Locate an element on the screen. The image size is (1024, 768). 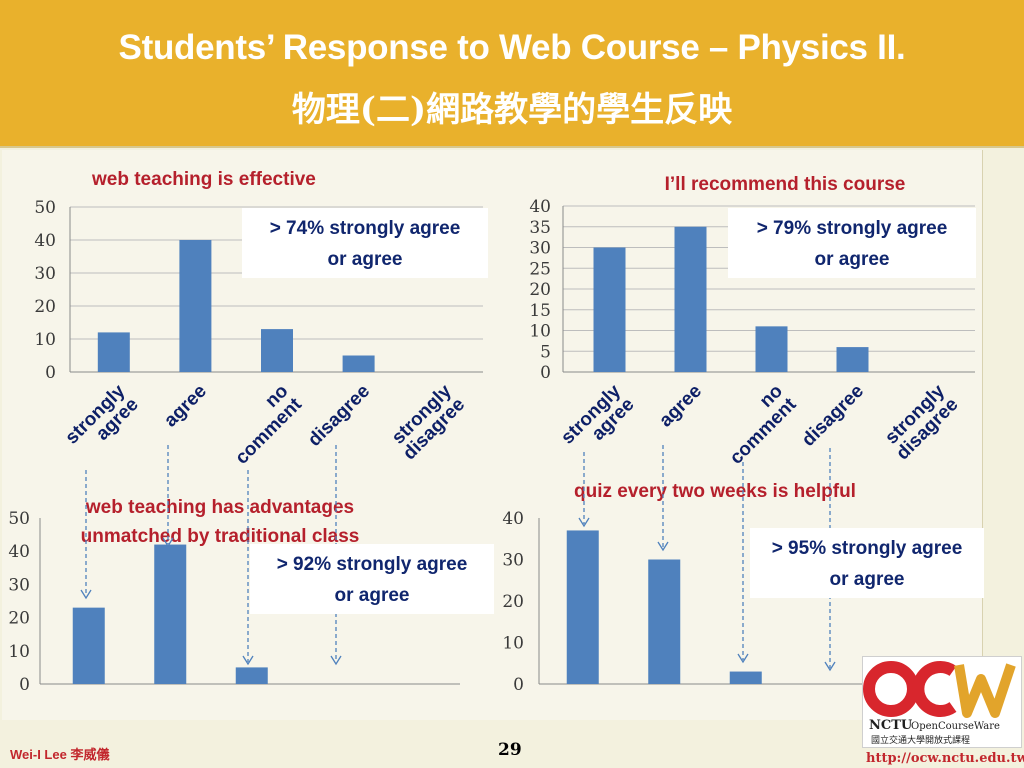
right-divider is located at coordinates (982, 435).